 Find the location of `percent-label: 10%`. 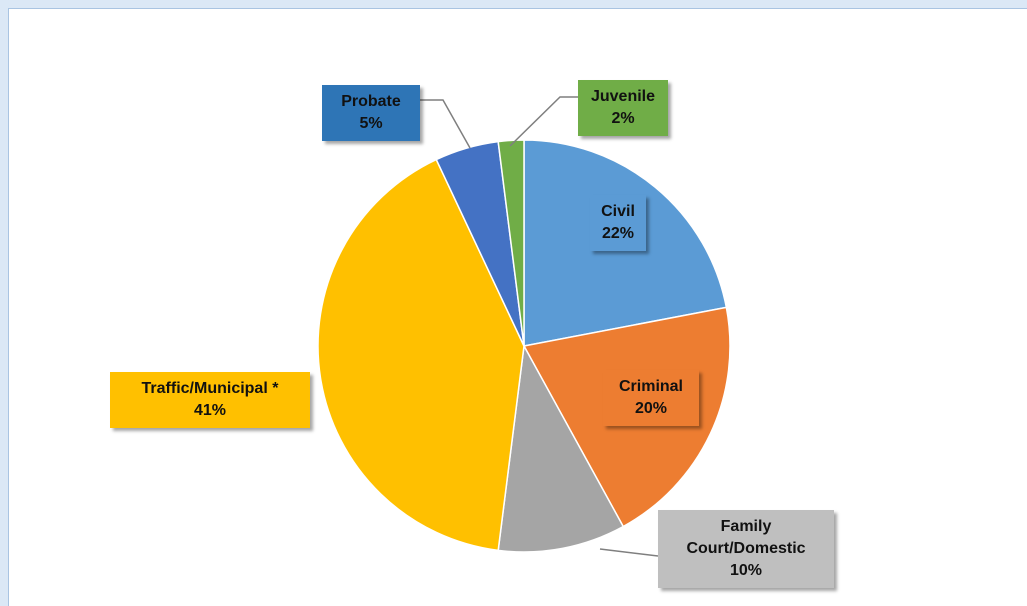

percent-label: 10% is located at coordinates (746, 570).